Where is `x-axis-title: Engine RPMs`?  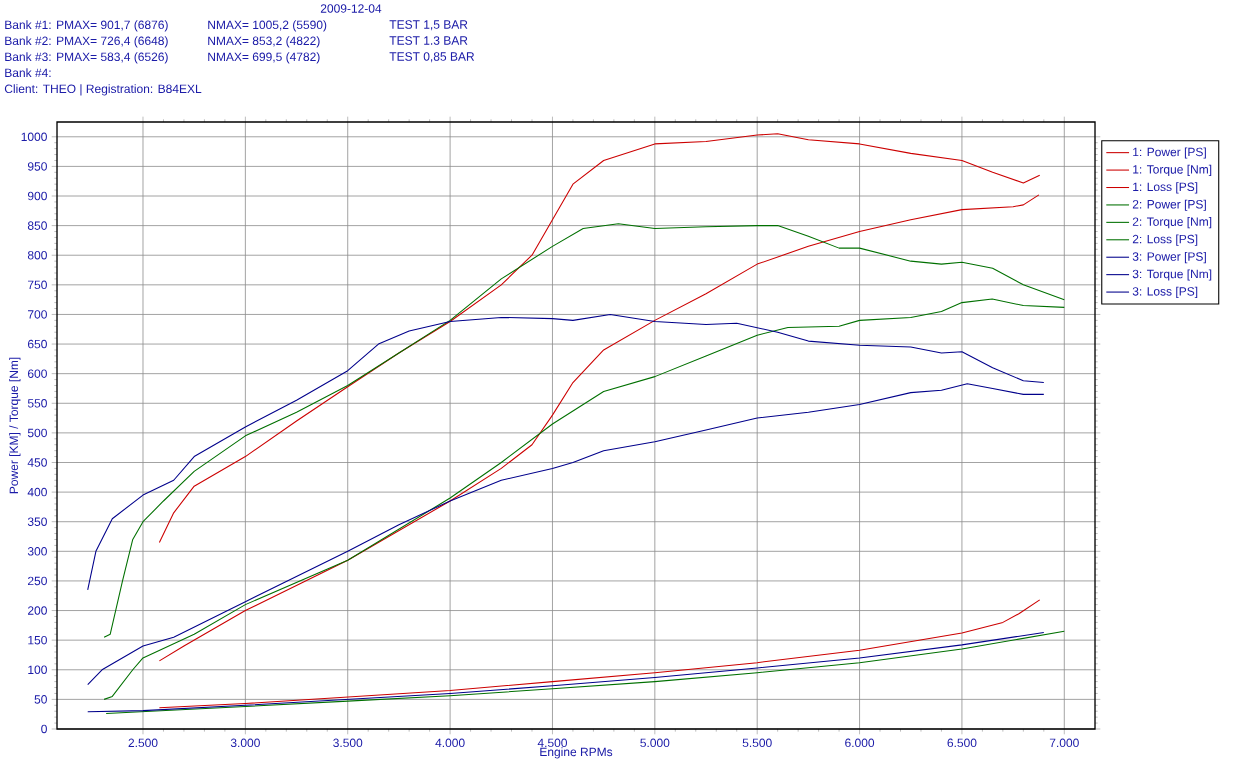 x-axis-title: Engine RPMs is located at coordinates (576, 753).